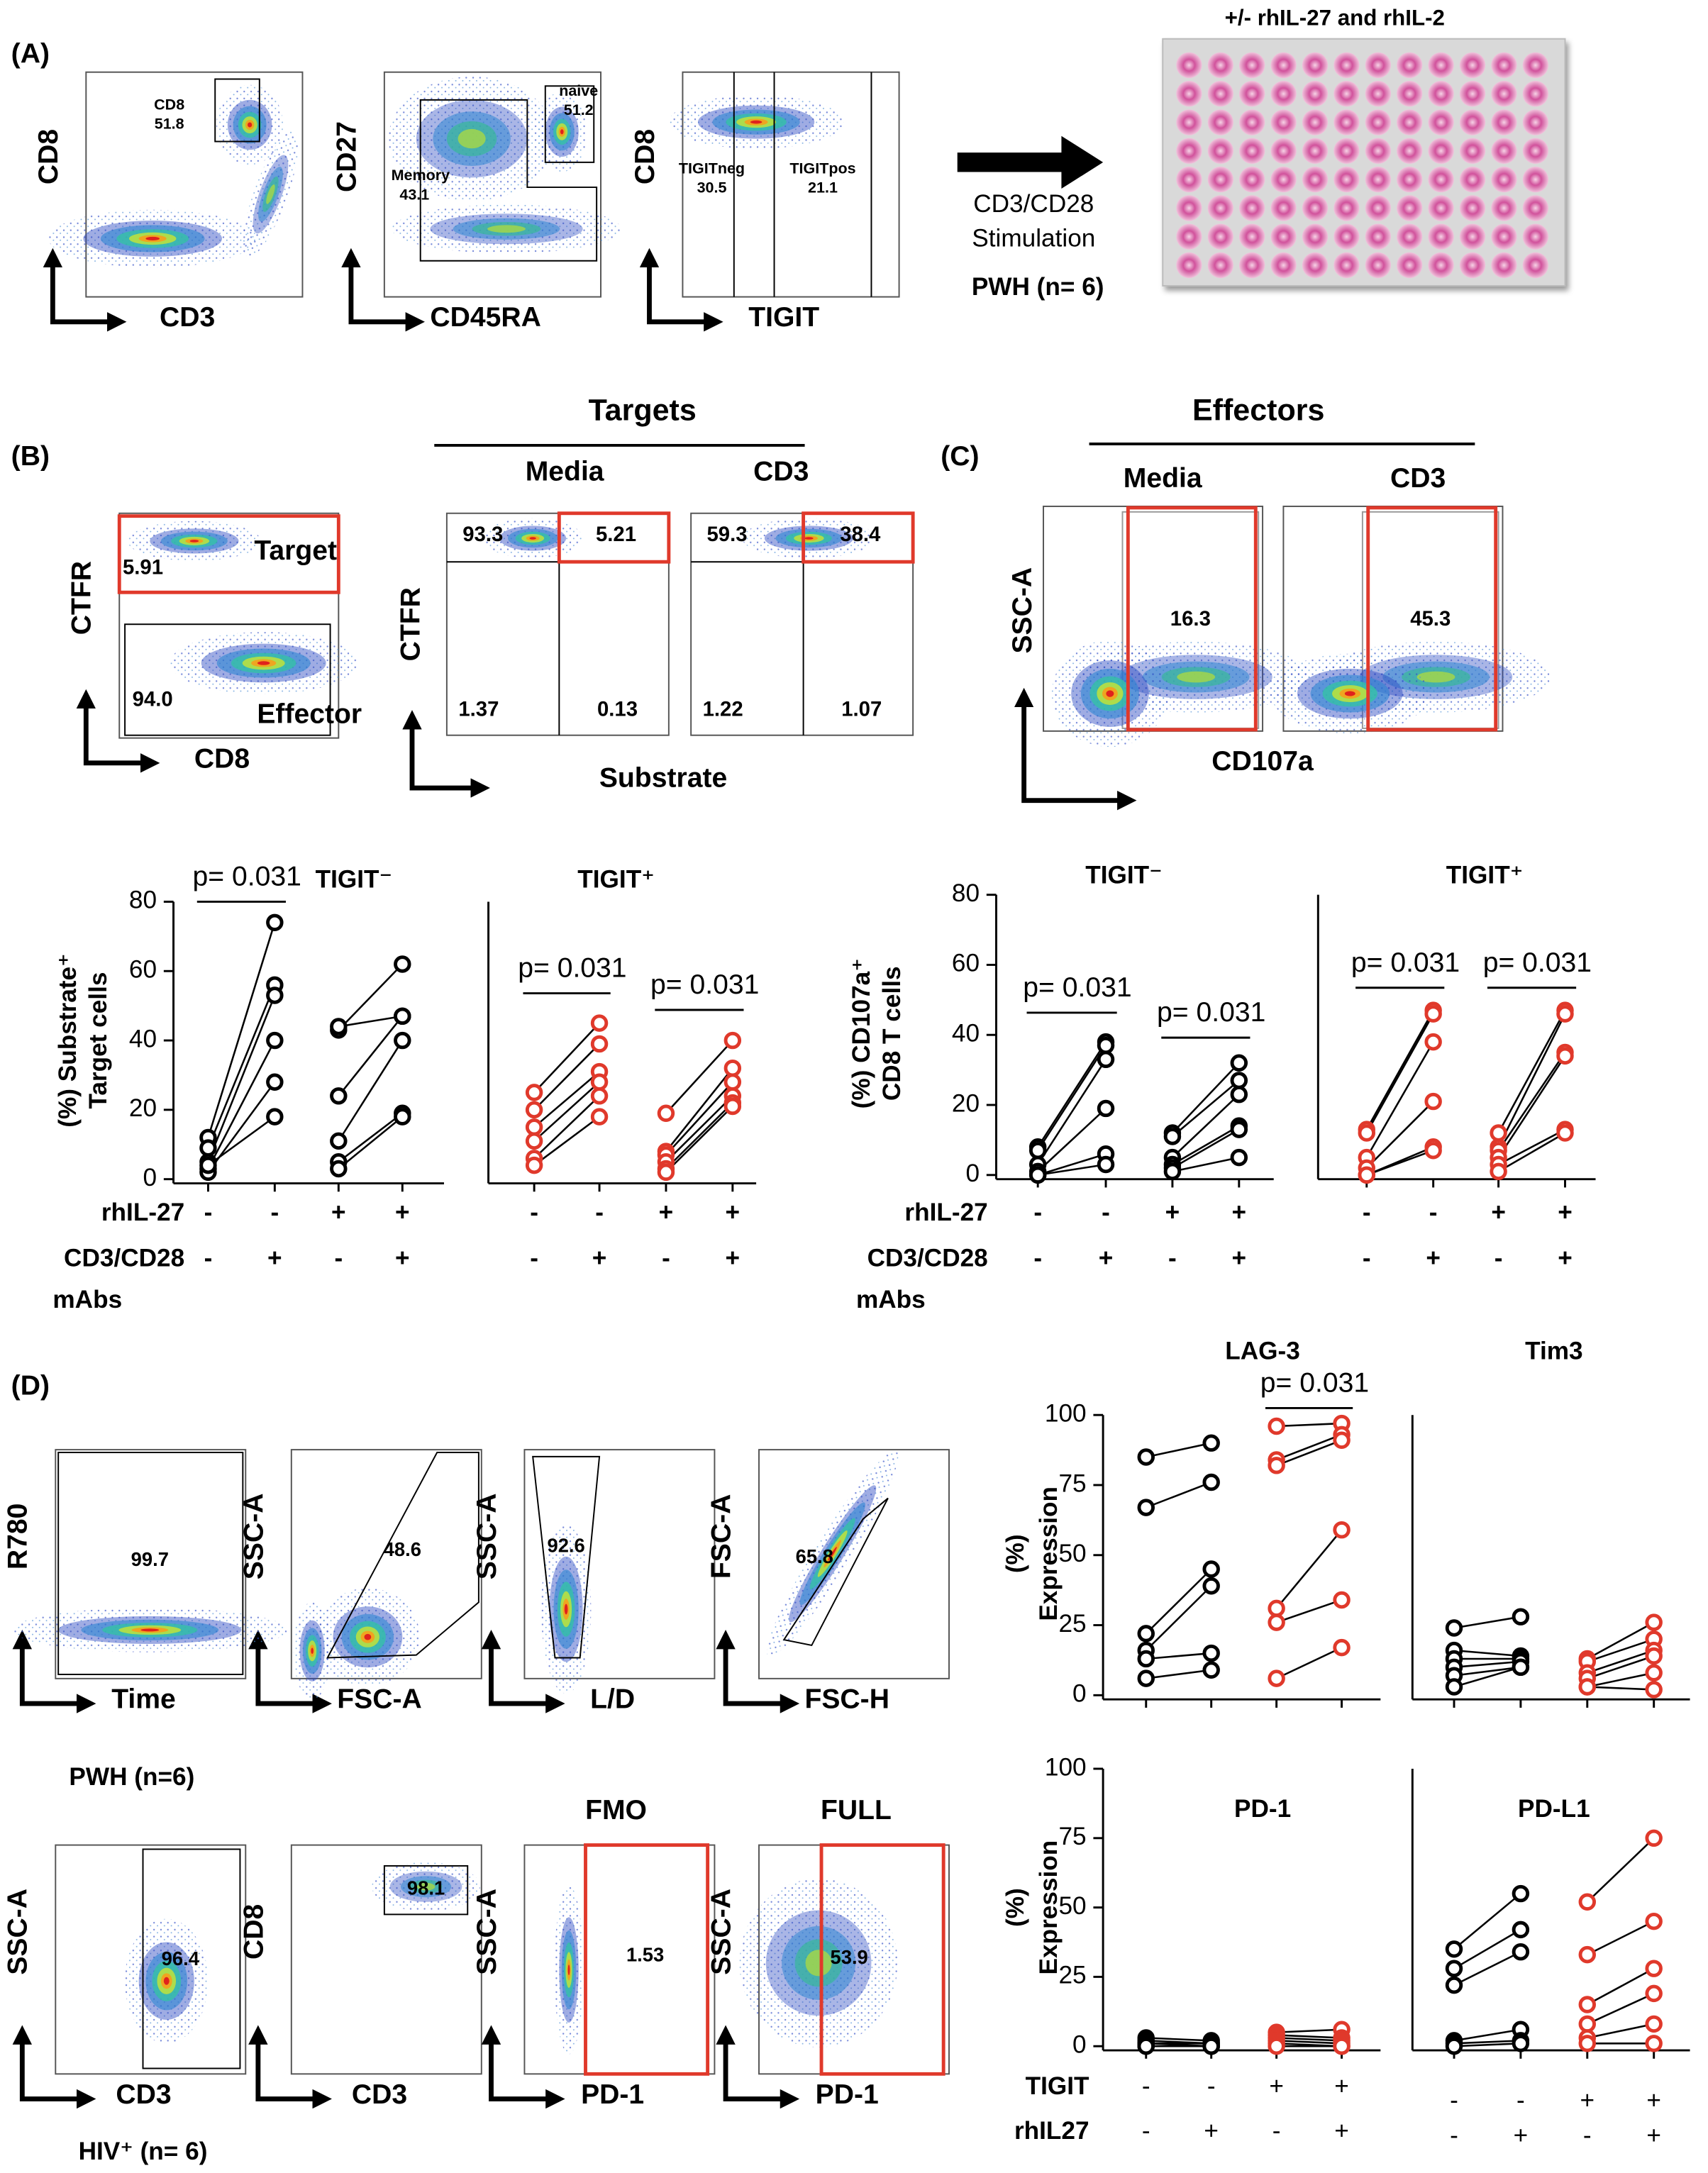 The width and height of the screenshot is (1708, 2173). What do you see at coordinates (891, 1300) in the screenshot?
I see `condition-label: mAbs` at bounding box center [891, 1300].